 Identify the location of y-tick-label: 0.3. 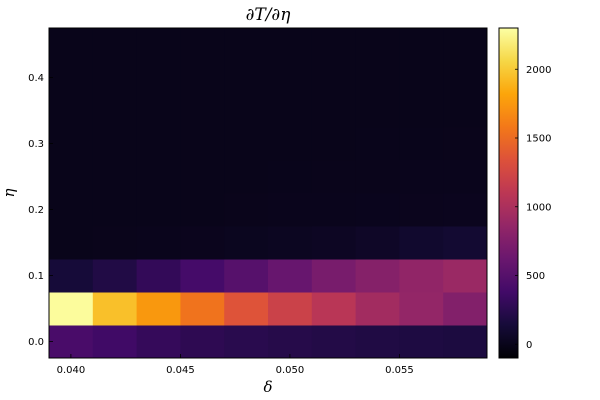
(36, 144).